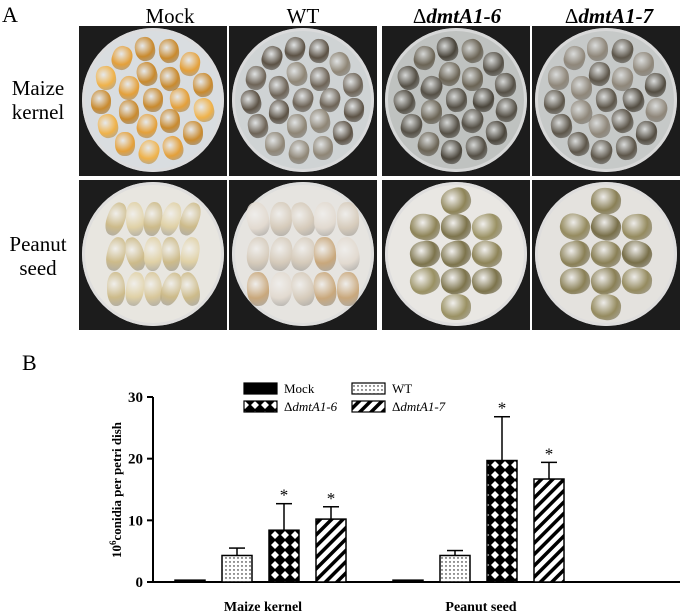 The height and width of the screenshot is (614, 685). I want to click on petri-dish-photo-wt-maize, so click(303, 101).